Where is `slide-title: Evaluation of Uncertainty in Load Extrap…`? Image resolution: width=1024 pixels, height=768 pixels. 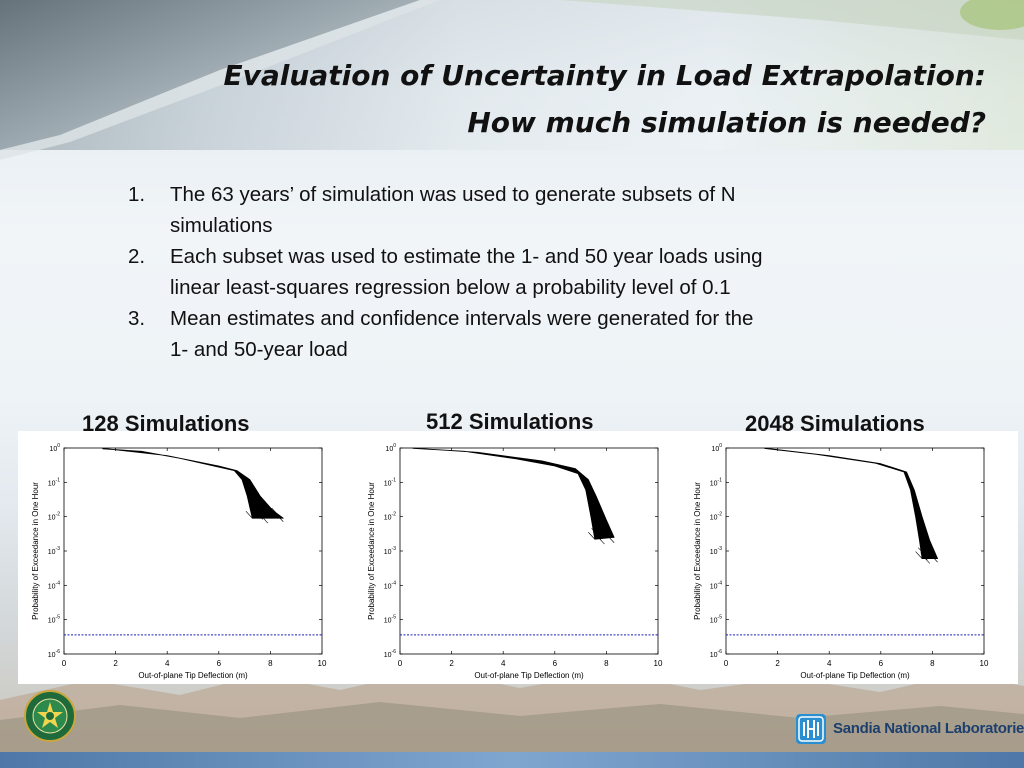
slide-title: Evaluation of Uncertainty in Load Extrap… is located at coordinates (605, 99).